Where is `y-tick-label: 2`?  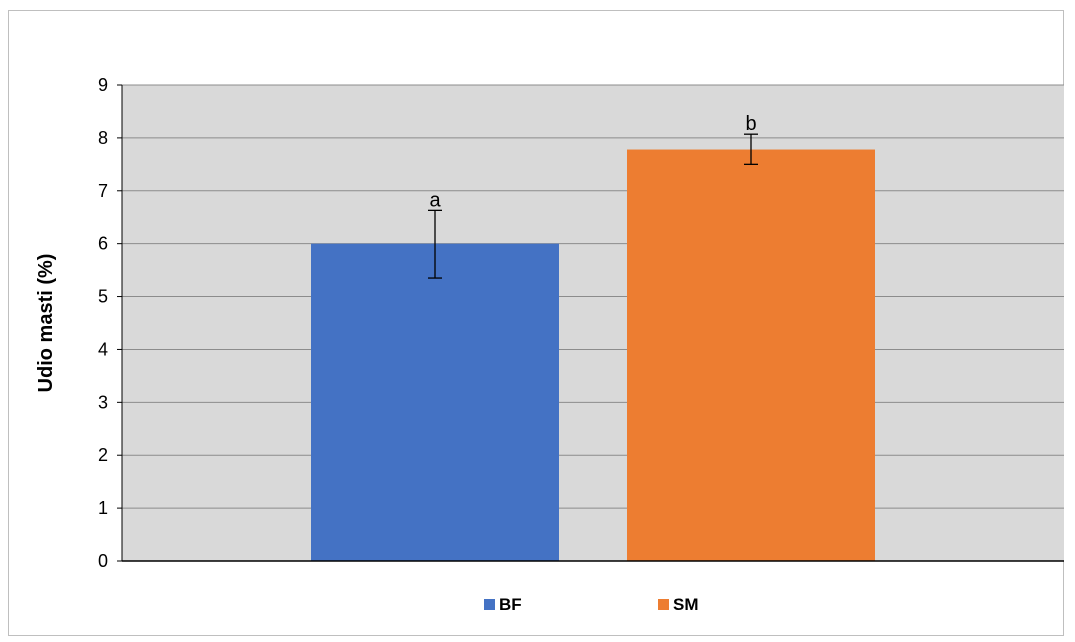 y-tick-label: 2 is located at coordinates (103, 455).